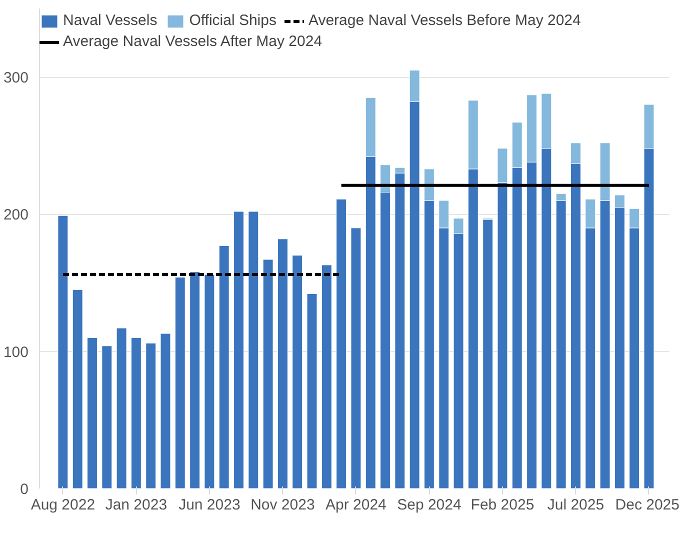 This screenshot has height=535, width=691. Describe the element at coordinates (356, 505) in the screenshot. I see `x-tick-label: Apr 2024` at that location.